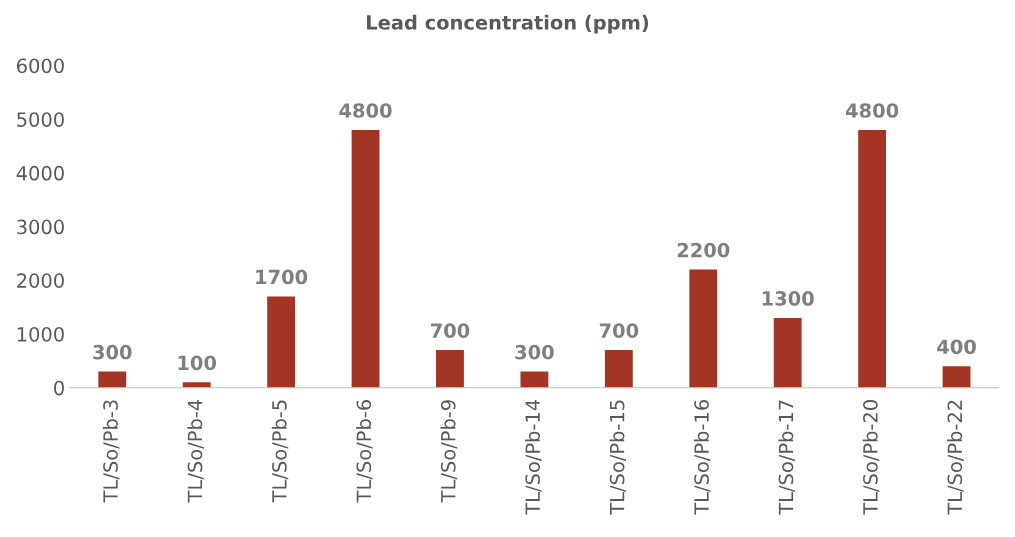  I want to click on y-tick-label: 0, so click(59, 388).